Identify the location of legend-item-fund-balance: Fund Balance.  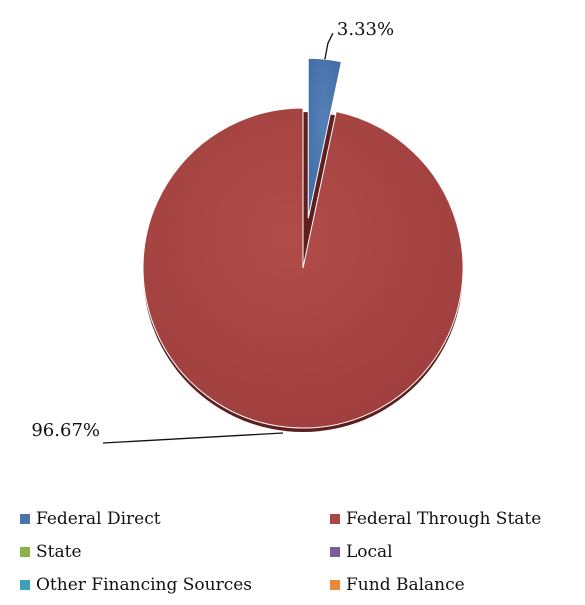
(457, 585).